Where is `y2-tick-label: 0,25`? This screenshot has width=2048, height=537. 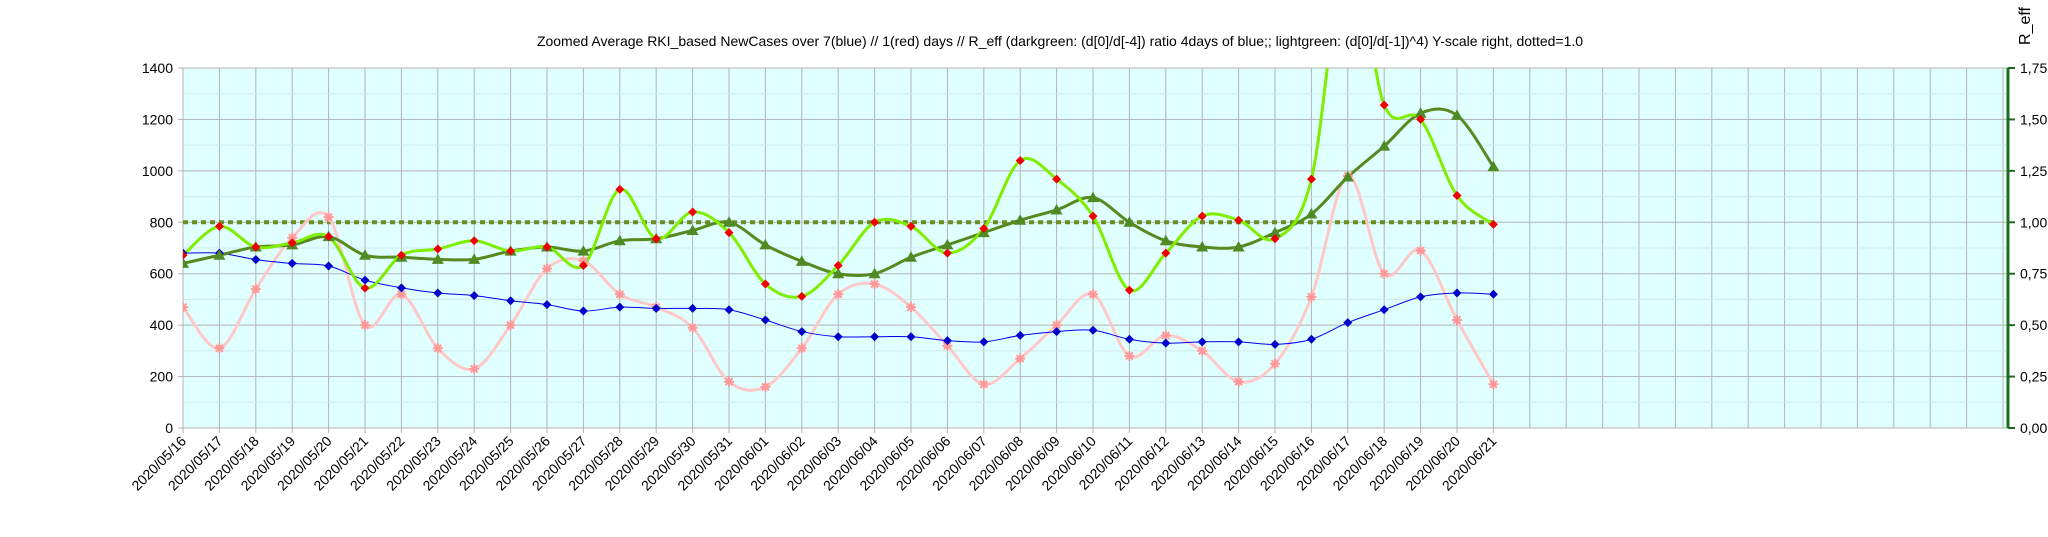
y2-tick-label: 0,25 is located at coordinates (2033, 377).